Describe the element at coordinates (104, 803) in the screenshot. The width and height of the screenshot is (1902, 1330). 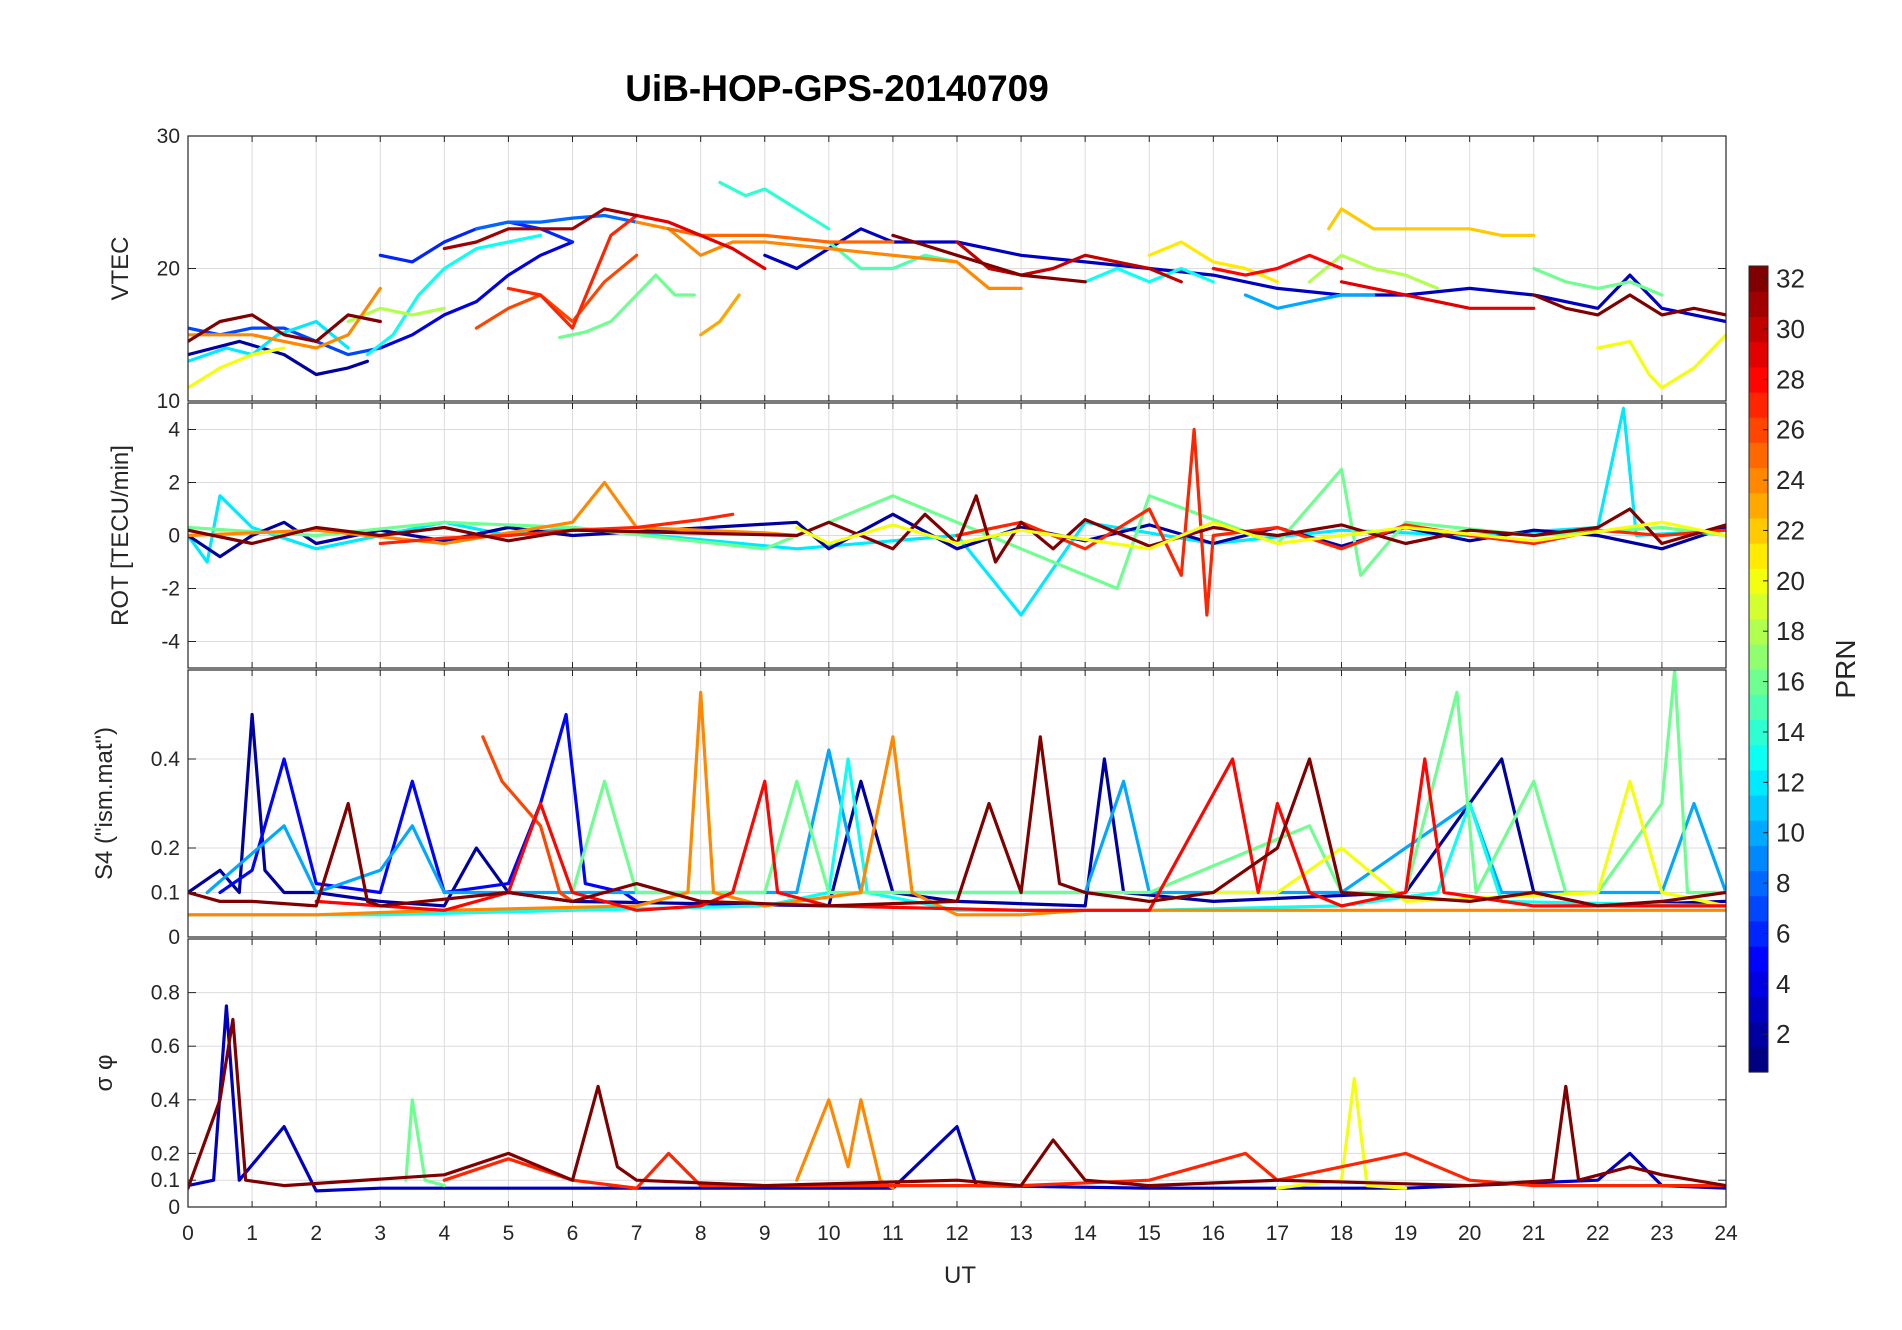
I see `y-axis-label-s4: S4 ("ism.mat")` at that location.